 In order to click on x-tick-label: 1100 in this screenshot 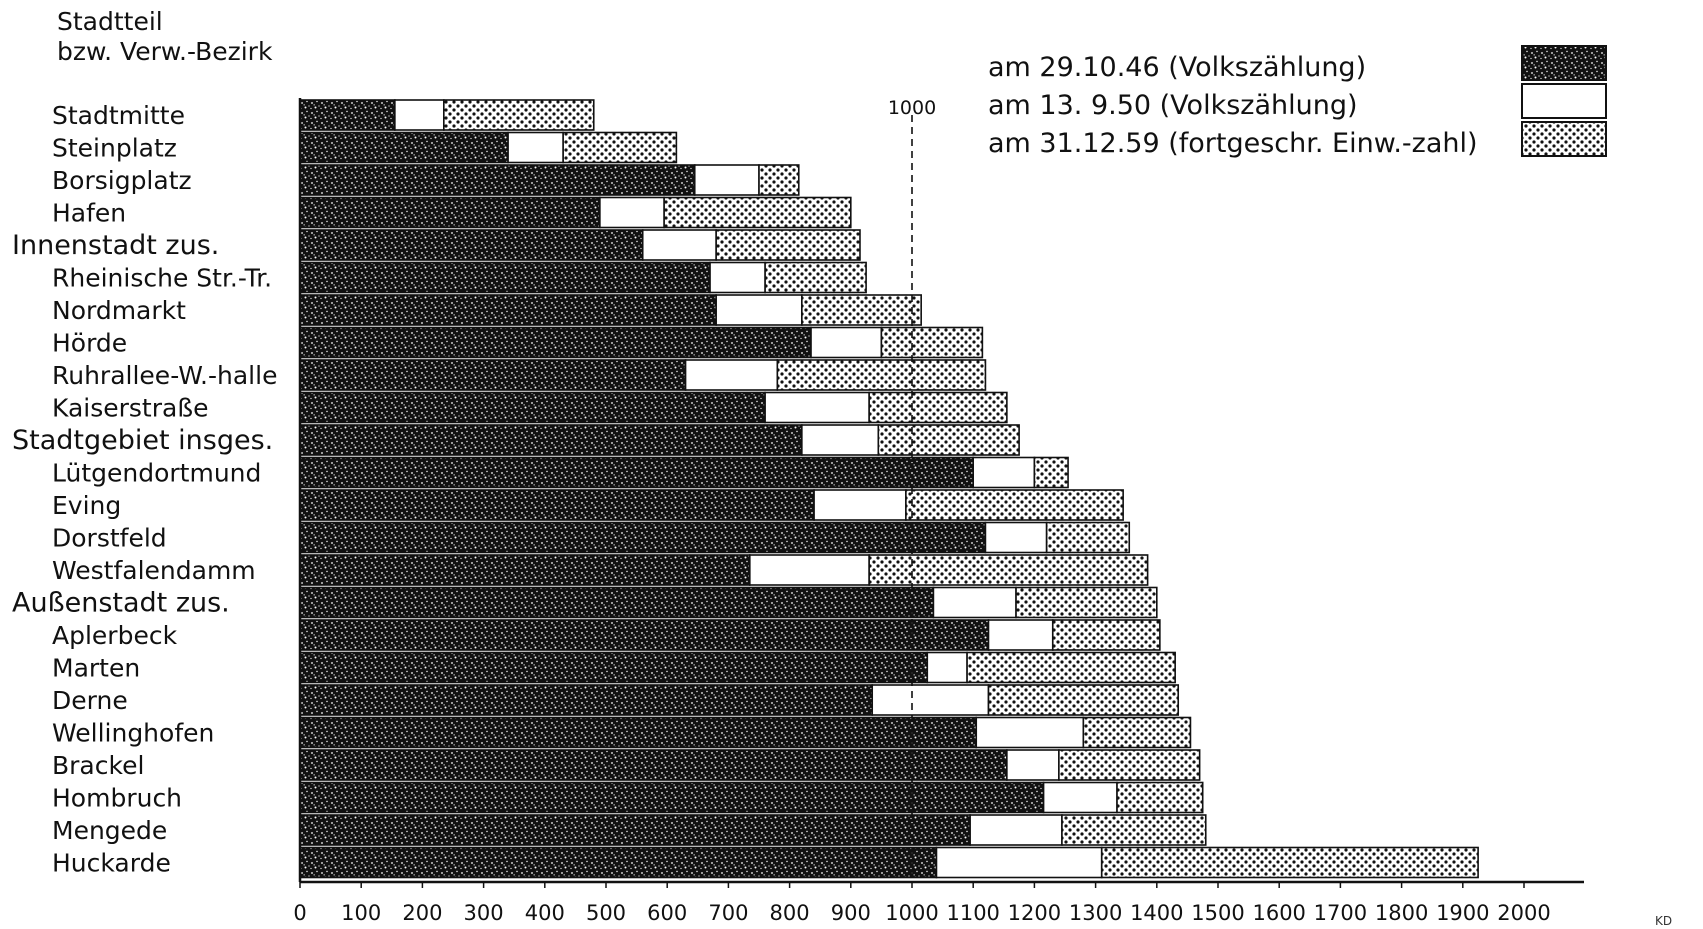, I will do `click(972, 913)`.